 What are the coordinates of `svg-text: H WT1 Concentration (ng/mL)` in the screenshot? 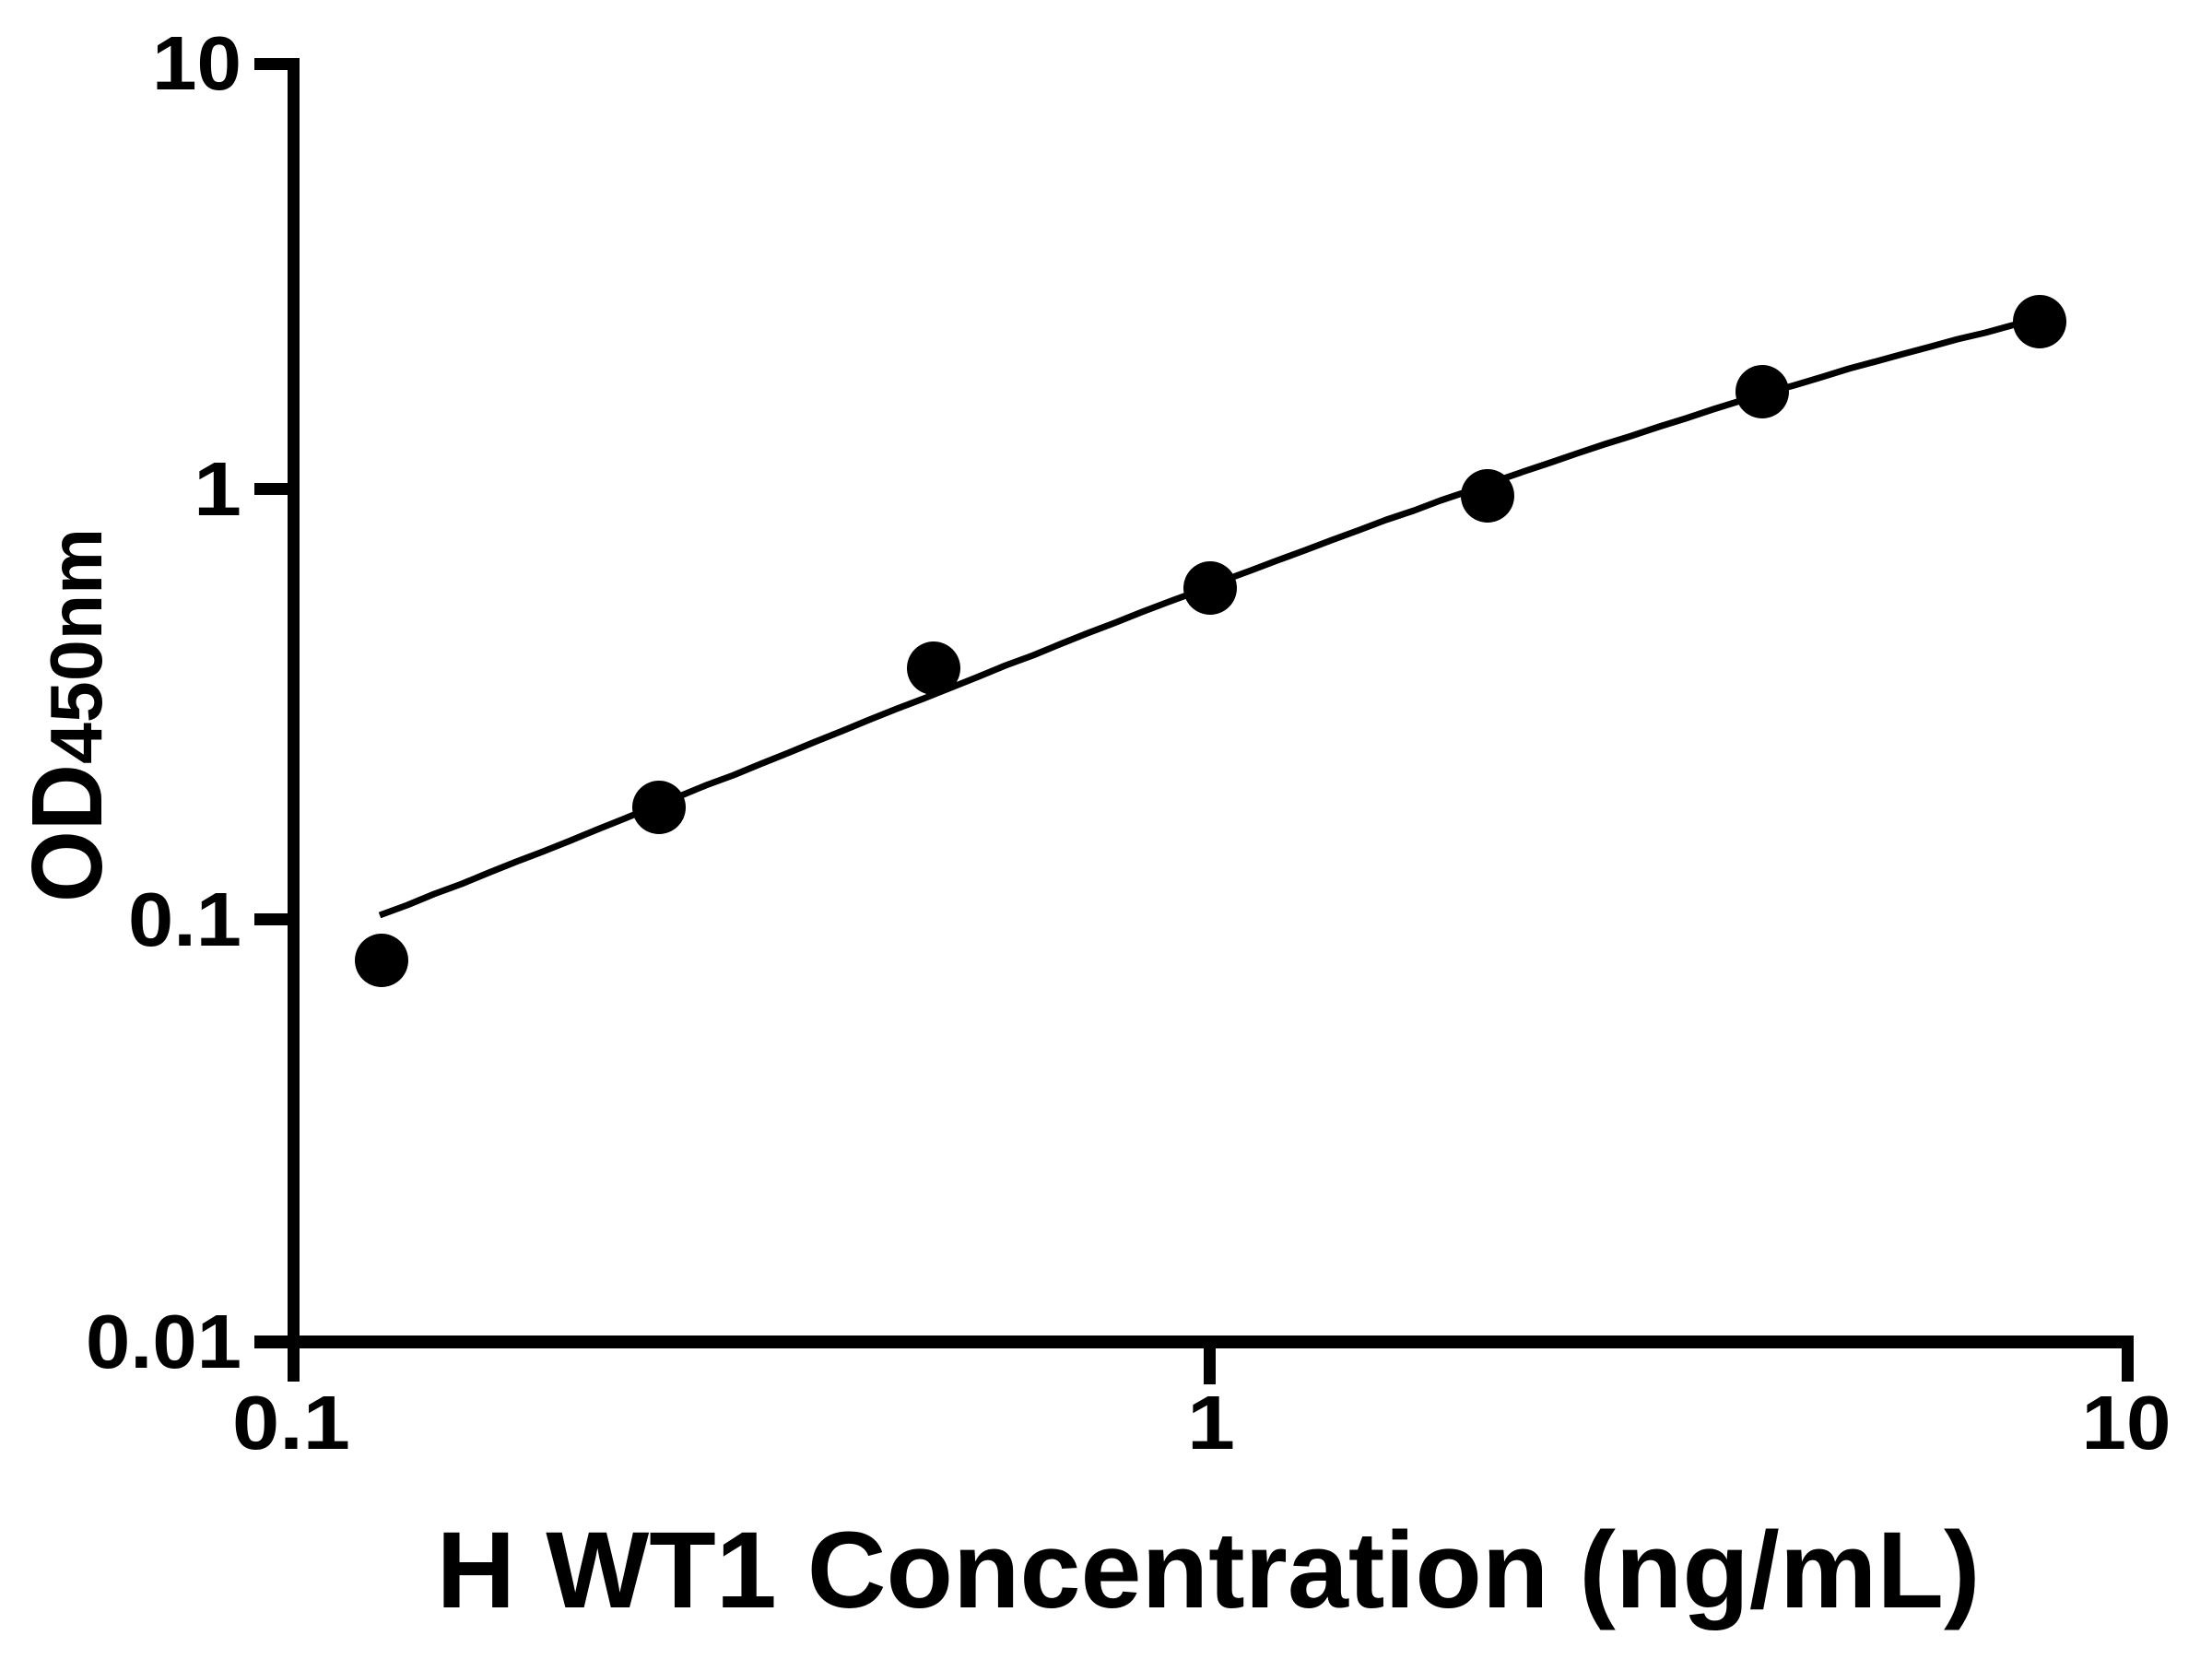 It's located at (1209, 1570).